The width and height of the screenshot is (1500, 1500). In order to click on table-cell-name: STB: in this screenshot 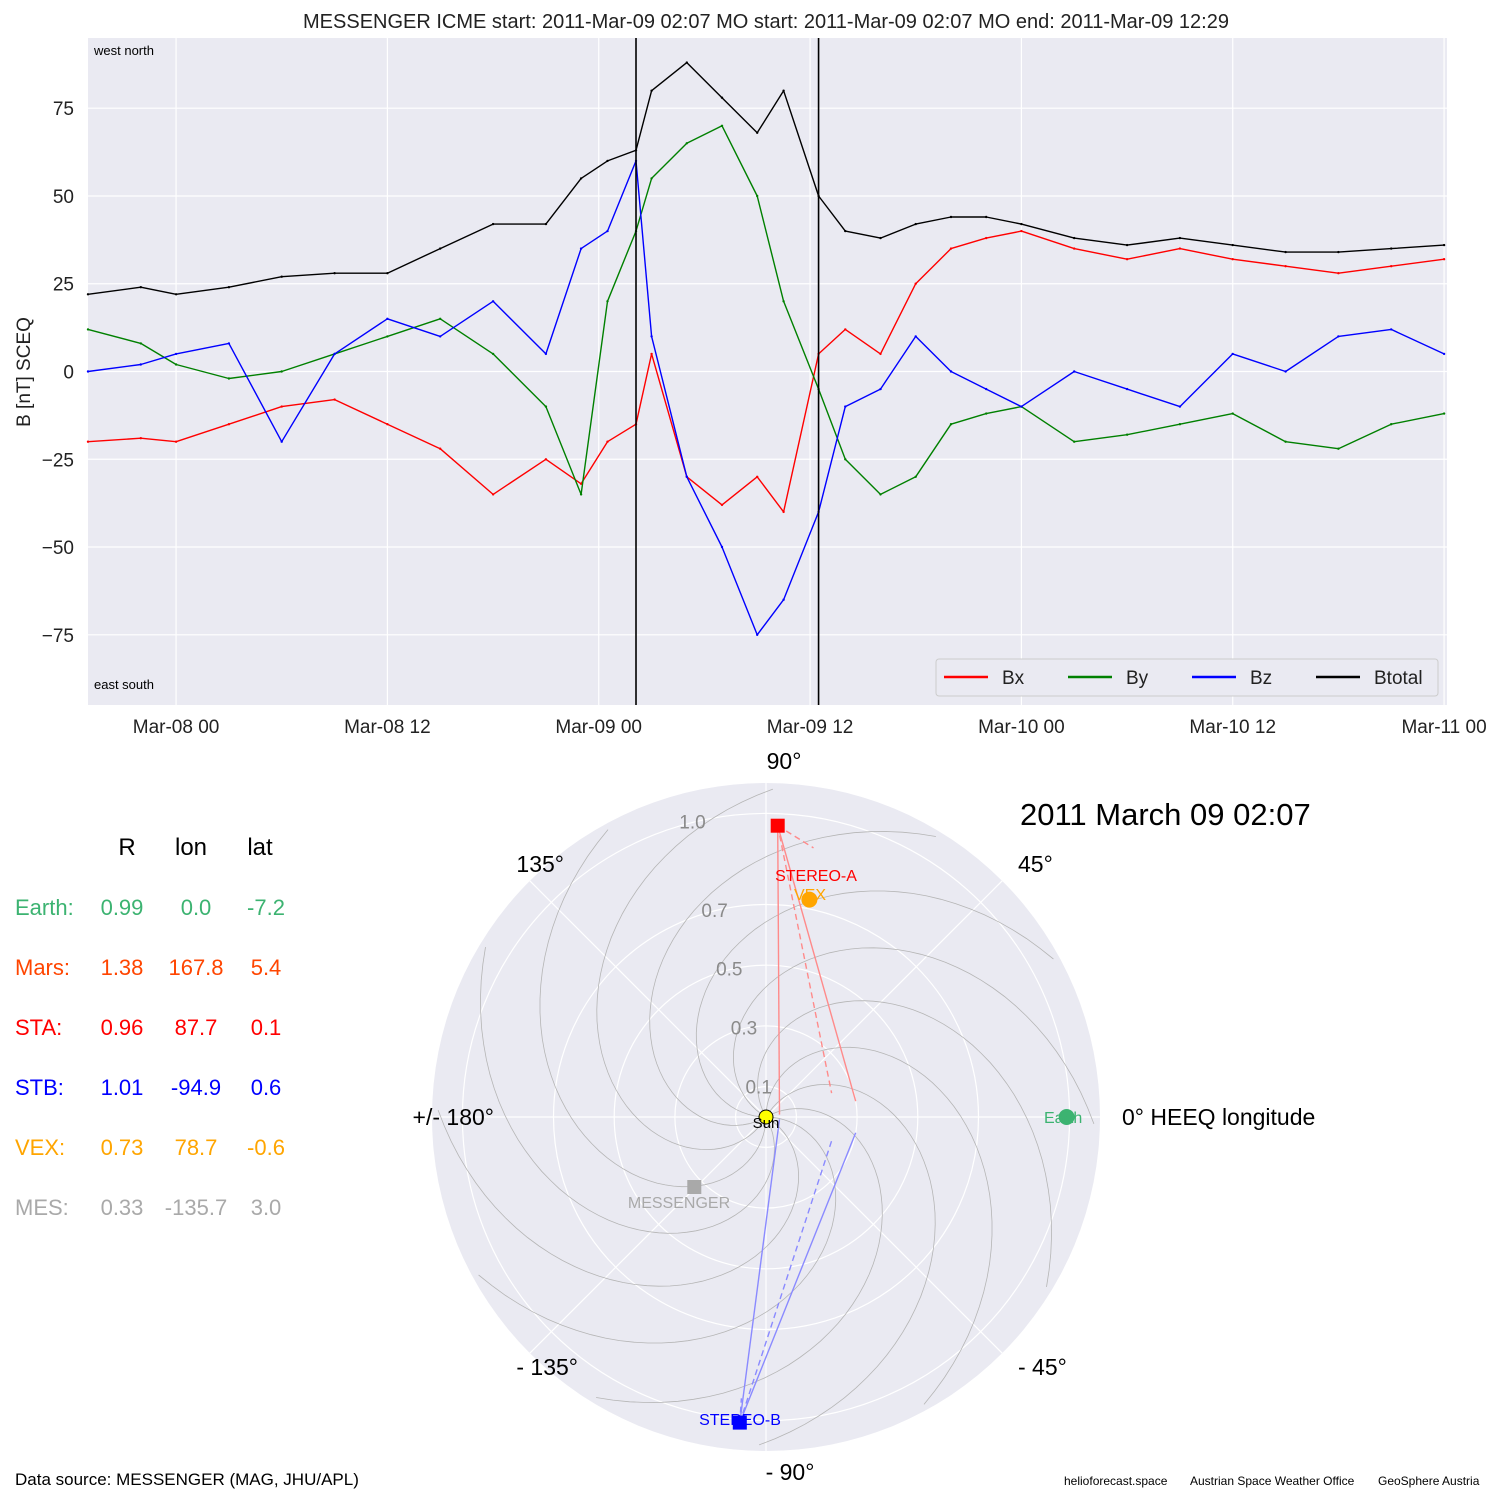, I will do `click(39, 1087)`.